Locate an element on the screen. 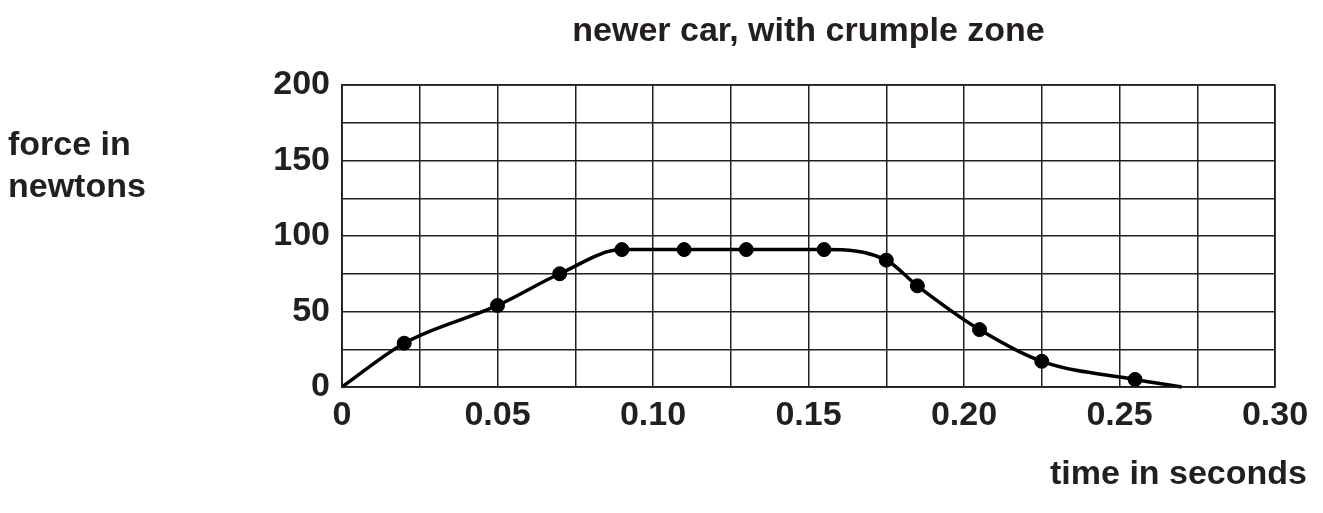 Image resolution: width=1323 pixels, height=513 pixels. x-tick-label: 0.25 is located at coordinates (1119, 412).